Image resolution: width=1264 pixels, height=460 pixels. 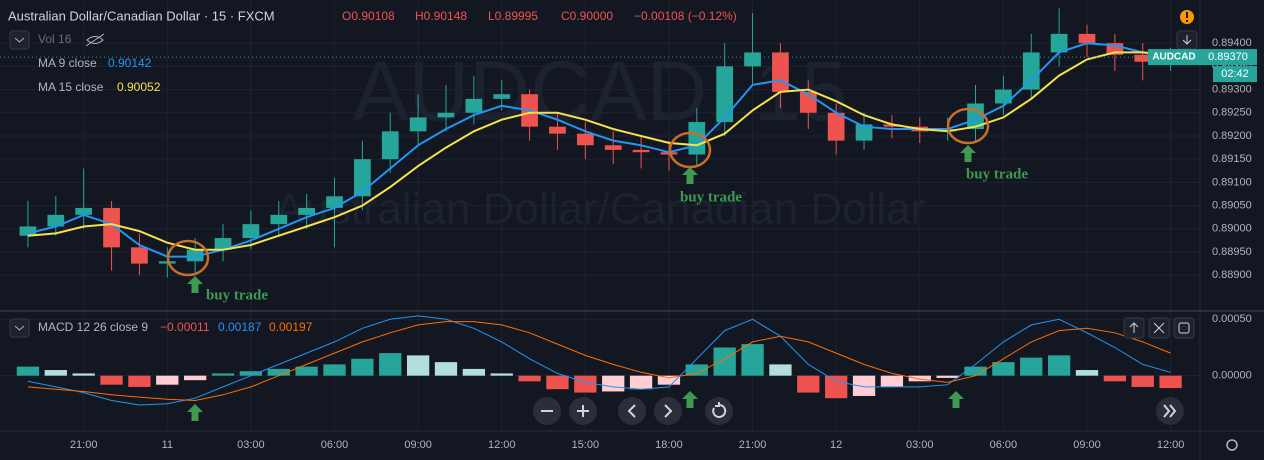 What do you see at coordinates (1187, 15) in the screenshot?
I see `warning-mark` at bounding box center [1187, 15].